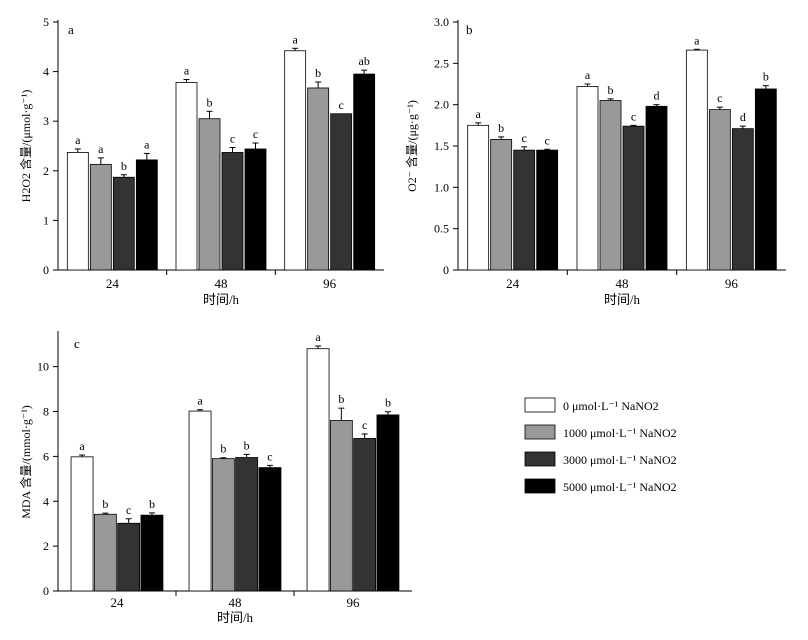 The height and width of the screenshot is (640, 808). What do you see at coordinates (364, 61) in the screenshot?
I see `significance-letter: ab` at bounding box center [364, 61].